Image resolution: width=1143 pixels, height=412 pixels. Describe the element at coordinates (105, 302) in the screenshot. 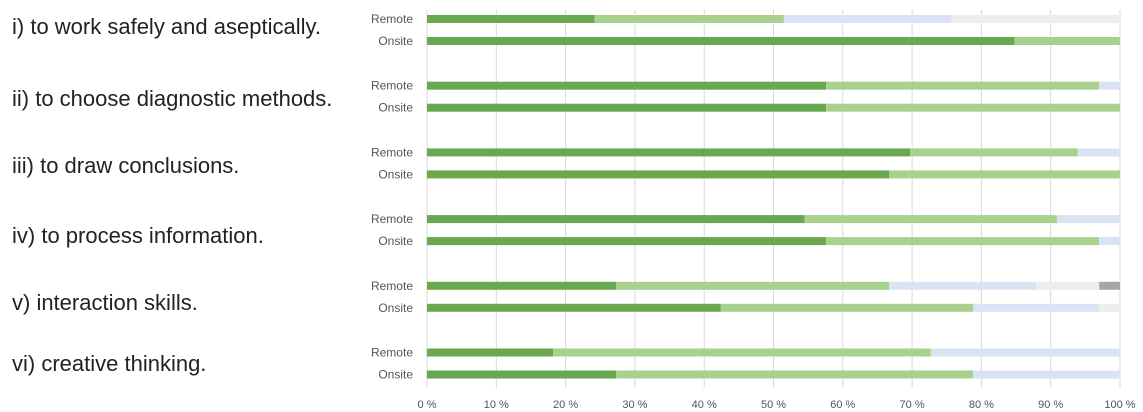

I see `question-label-5: v) interaction skills.` at that location.